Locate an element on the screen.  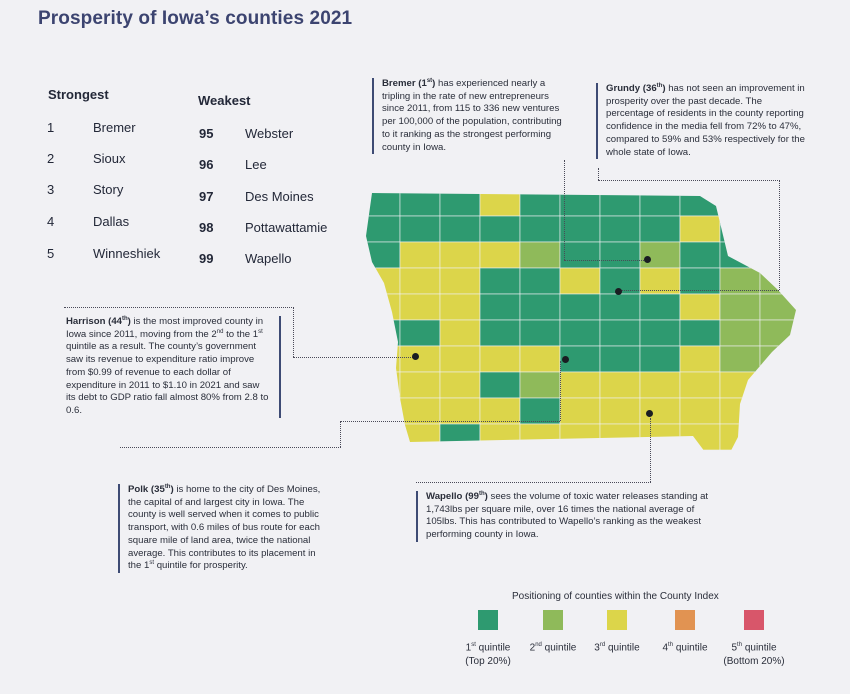
rank-number: 97 is located at coordinates (206, 196).